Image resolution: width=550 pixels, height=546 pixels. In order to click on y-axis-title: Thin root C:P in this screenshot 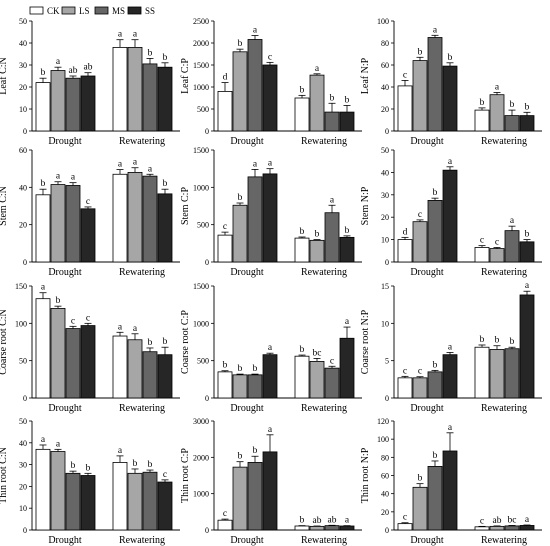, I will do `click(185, 475)`.